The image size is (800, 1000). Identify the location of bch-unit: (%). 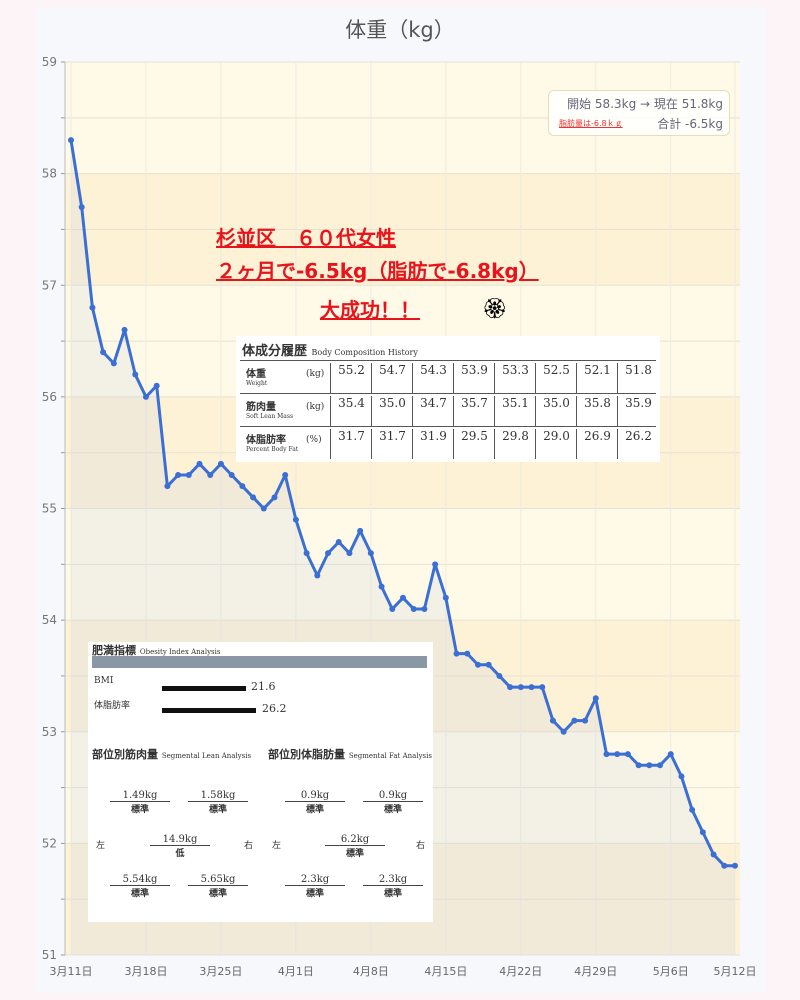
(314, 440).